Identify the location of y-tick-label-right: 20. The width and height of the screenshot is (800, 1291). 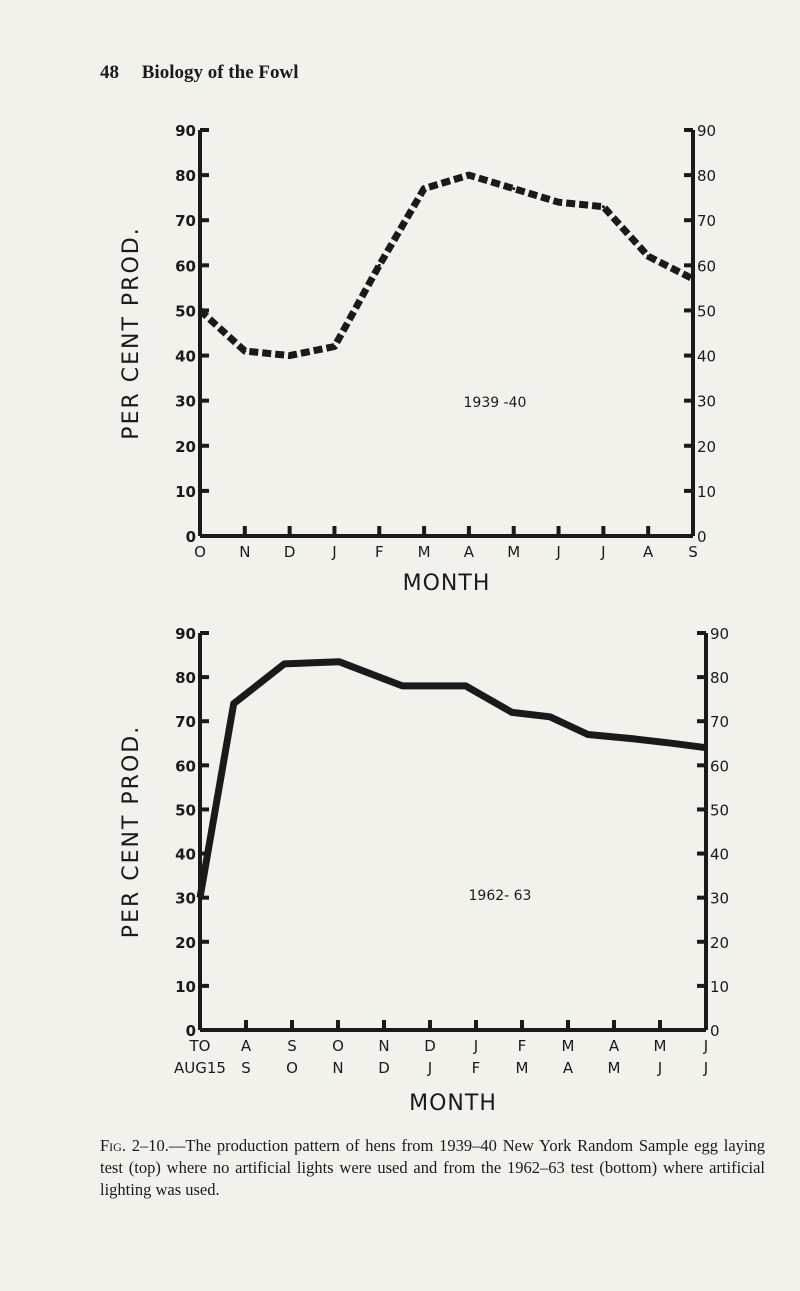
(719, 943).